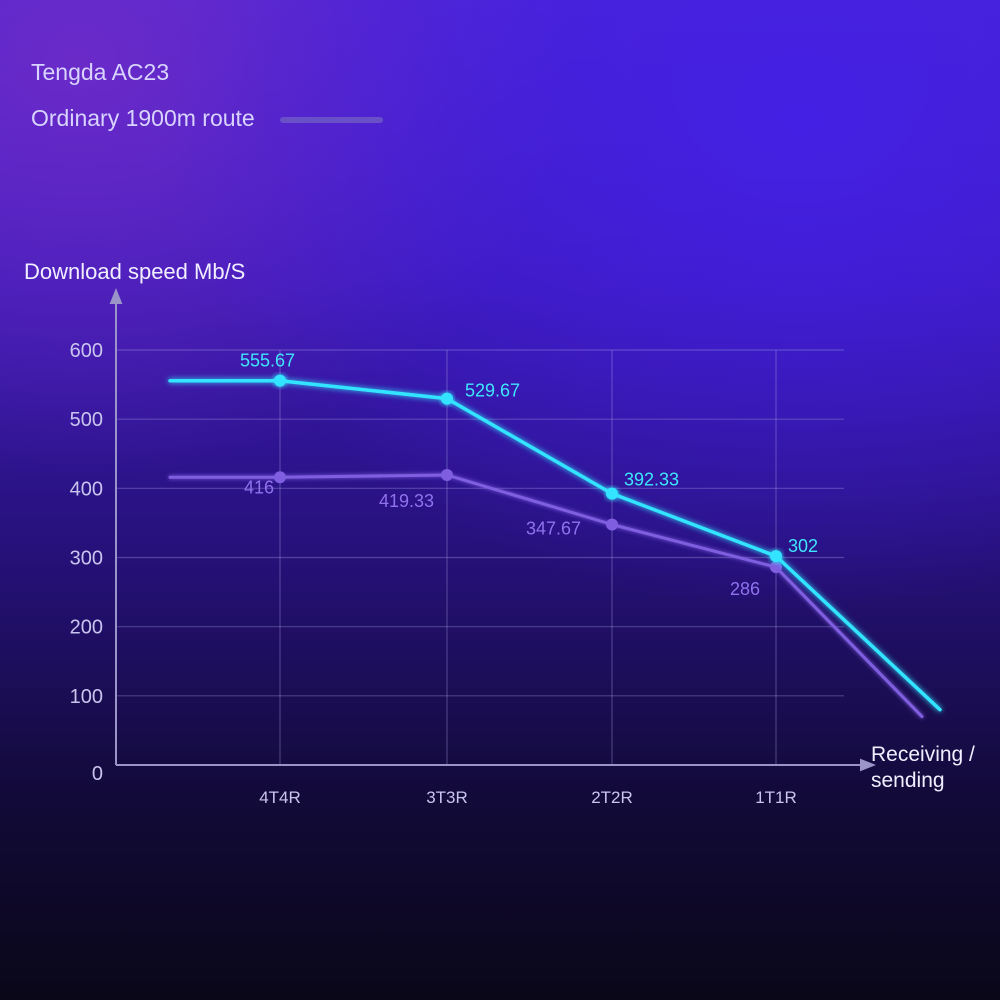 Image resolution: width=1000 pixels, height=1000 pixels. I want to click on x-tick-labels: 4T4R 3T3R 2T2R 1T1R, so click(528, 797).